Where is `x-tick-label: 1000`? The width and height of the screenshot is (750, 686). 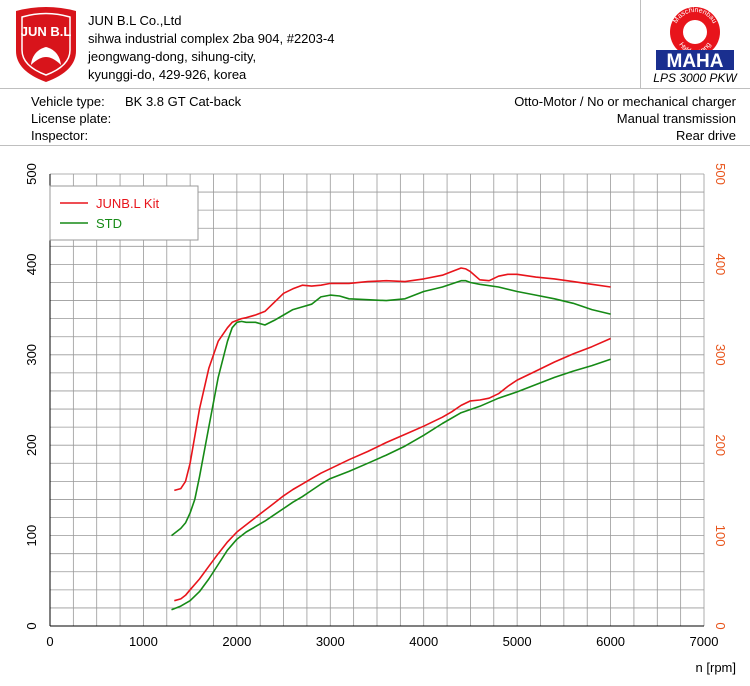
x-tick-label: 1000 is located at coordinates (143, 641).